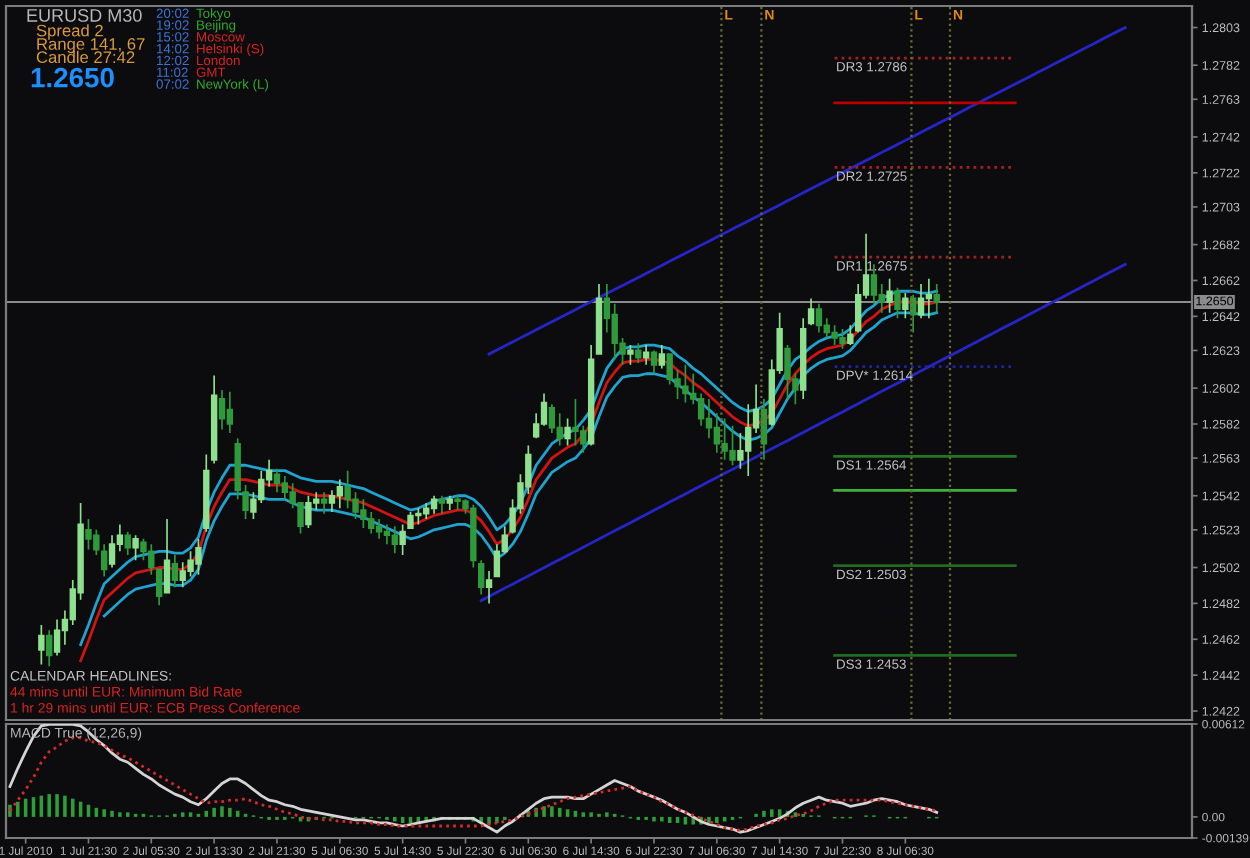 This screenshot has height=858, width=1250. What do you see at coordinates (69, 32) in the screenshot?
I see `annotation: Spread 2` at bounding box center [69, 32].